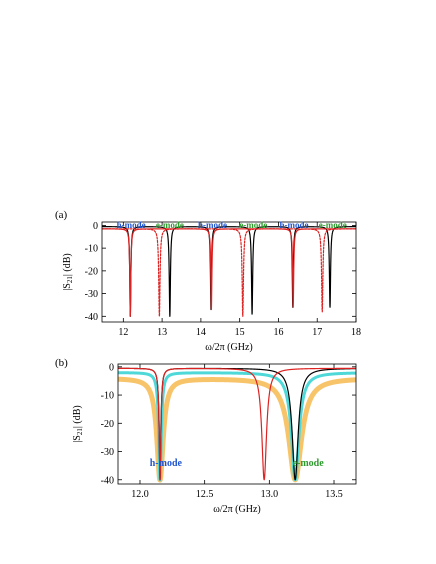  Describe the element at coordinates (205, 494) in the screenshot. I see `x-tick-label: 12.5` at that location.